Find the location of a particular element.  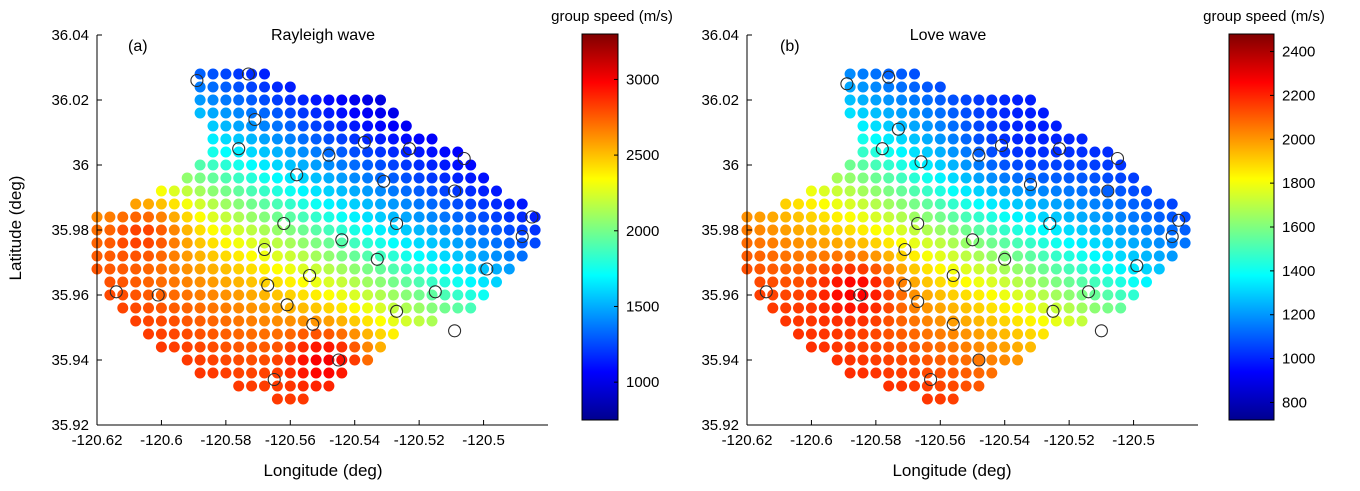

colorbar-tick-label: 2000 is located at coordinates (1298, 139).